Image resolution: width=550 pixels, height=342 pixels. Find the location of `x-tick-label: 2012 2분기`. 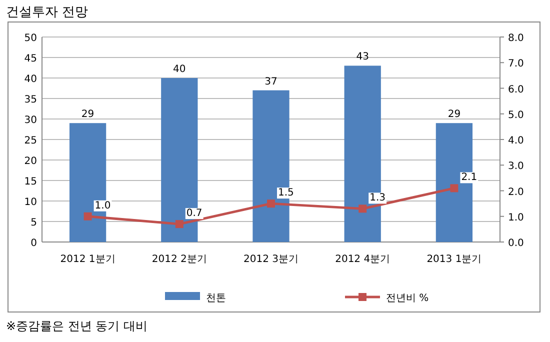

x-tick-label: 2012 2분기 is located at coordinates (179, 259).